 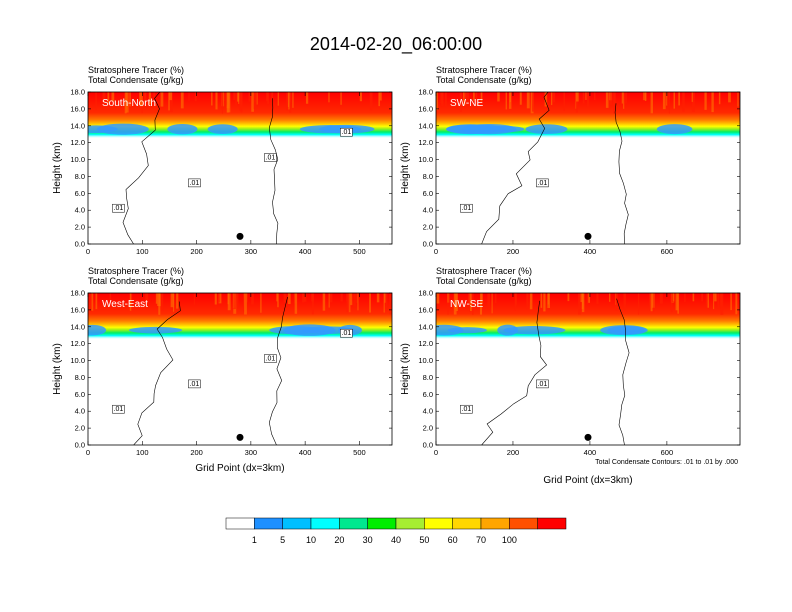 What do you see at coordinates (509, 540) in the screenshot?
I see `colorbar-label: 100` at bounding box center [509, 540].